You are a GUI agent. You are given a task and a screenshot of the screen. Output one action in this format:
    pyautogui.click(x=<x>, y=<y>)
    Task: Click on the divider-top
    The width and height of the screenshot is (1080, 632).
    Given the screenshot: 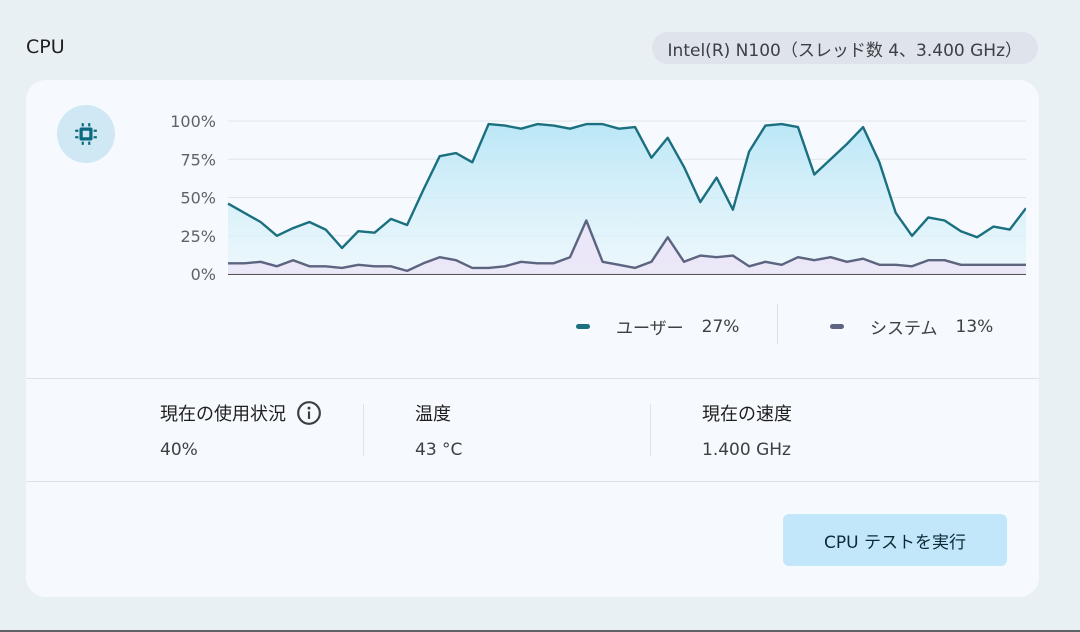 What is the action you would take?
    pyautogui.click(x=532, y=378)
    